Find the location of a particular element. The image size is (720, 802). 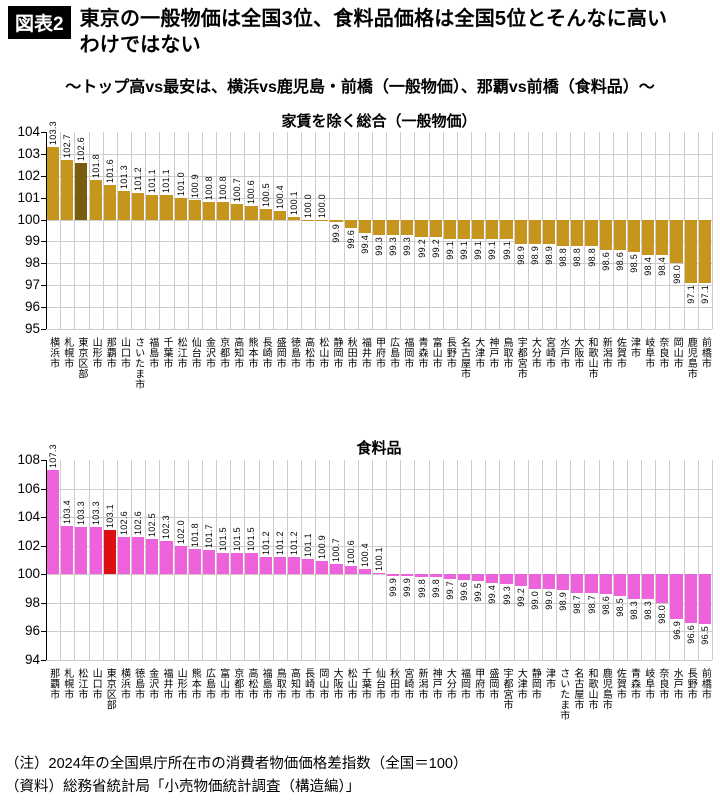

category-label: 松江市 is located at coordinates (181, 353).